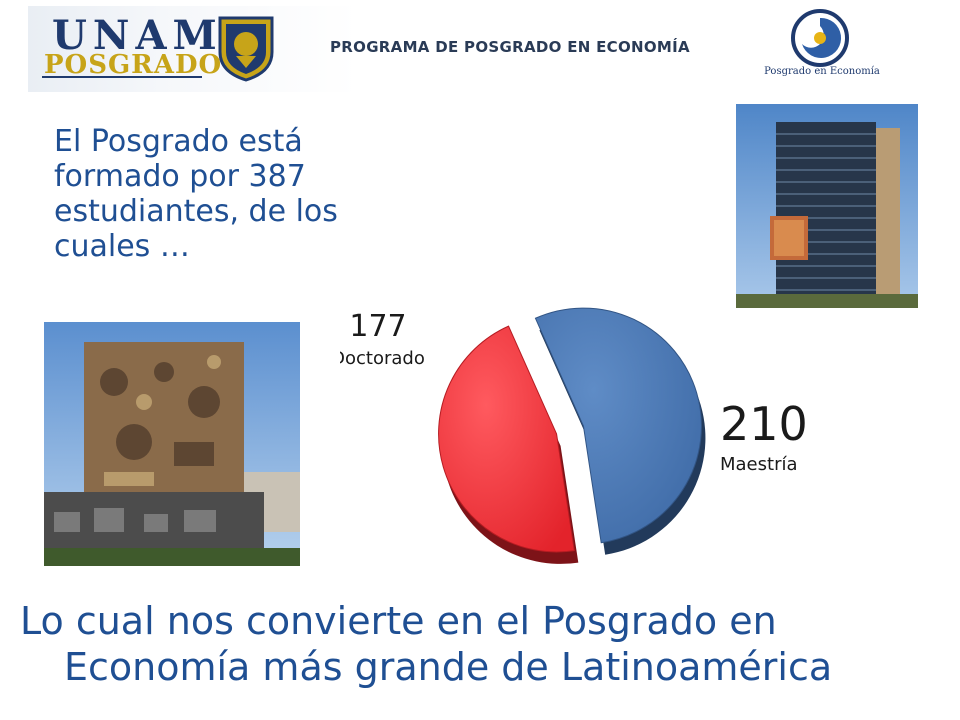 This screenshot has width=960, height=720. I want to click on posgrado-economia-logo-icon, so click(820, 38).